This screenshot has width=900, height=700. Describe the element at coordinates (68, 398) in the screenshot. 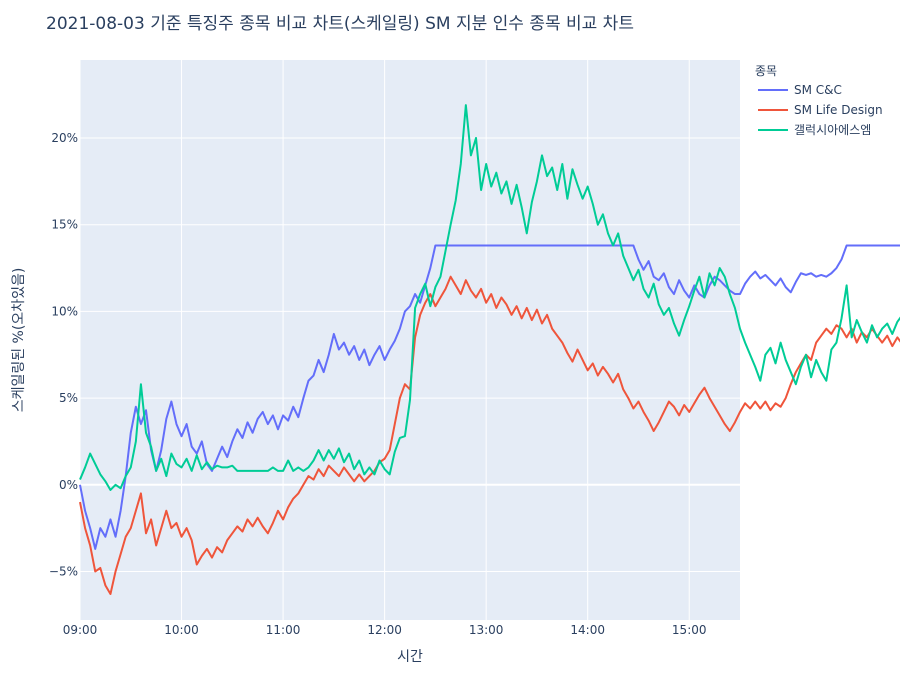

I see `y-tick-label: 5%` at that location.